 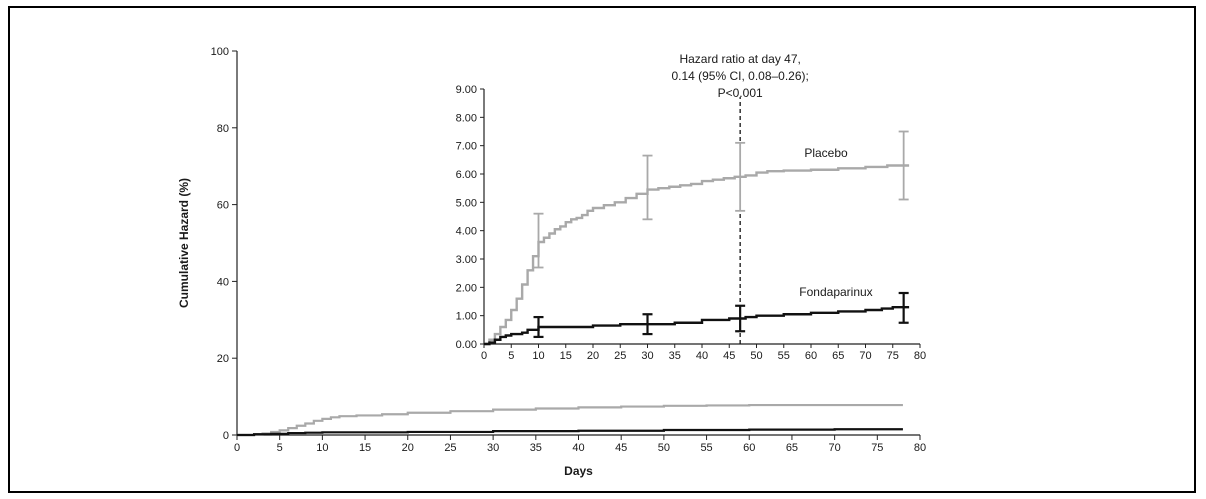 What do you see at coordinates (408, 448) in the screenshot?
I see `main-x-tick-label: 20` at bounding box center [408, 448].